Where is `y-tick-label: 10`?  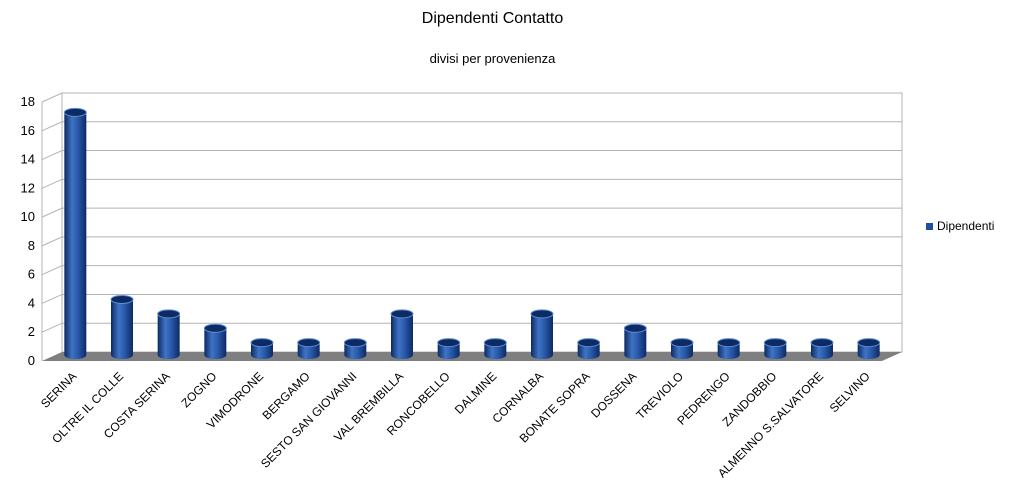 y-tick-label: 10 is located at coordinates (28, 216).